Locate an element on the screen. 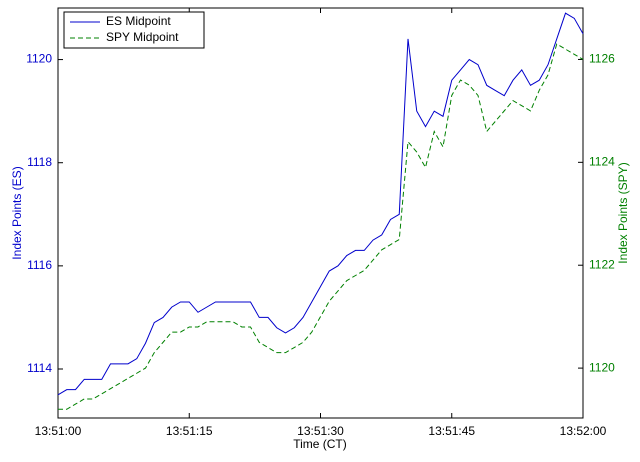 This screenshot has width=640, height=462. y-axis-label: Index Points (ES) is located at coordinates (17, 212).